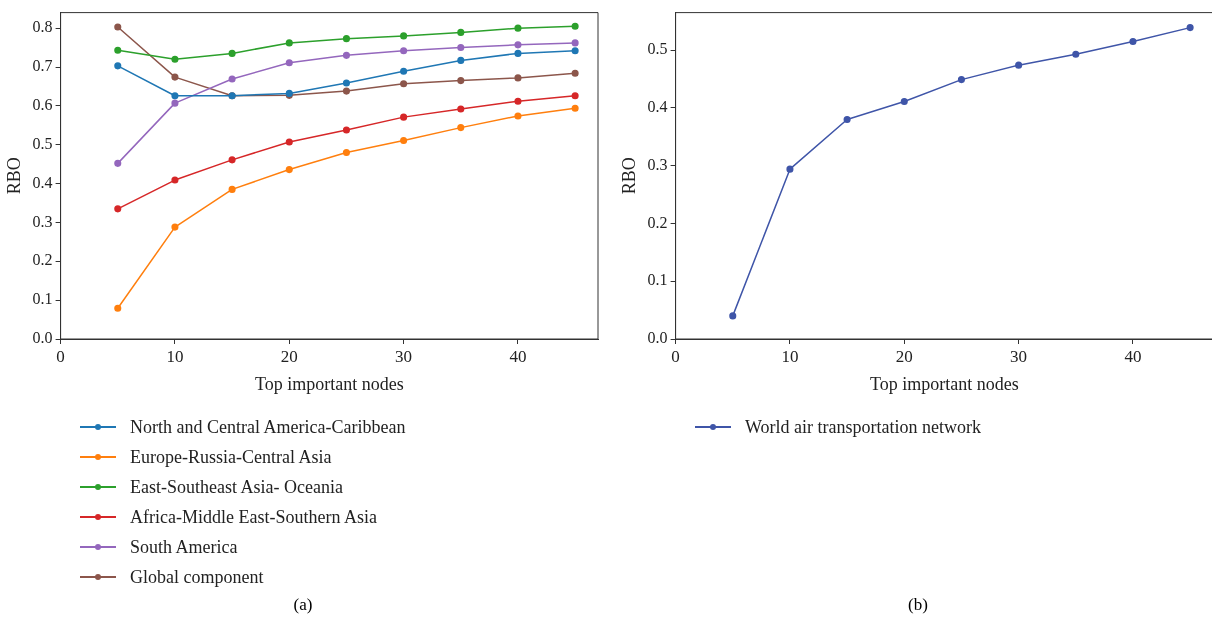 This screenshot has width=1212, height=633. What do you see at coordinates (253, 517) in the screenshot?
I see `legend-label: Africa-Middle East-Southern Asia` at bounding box center [253, 517].